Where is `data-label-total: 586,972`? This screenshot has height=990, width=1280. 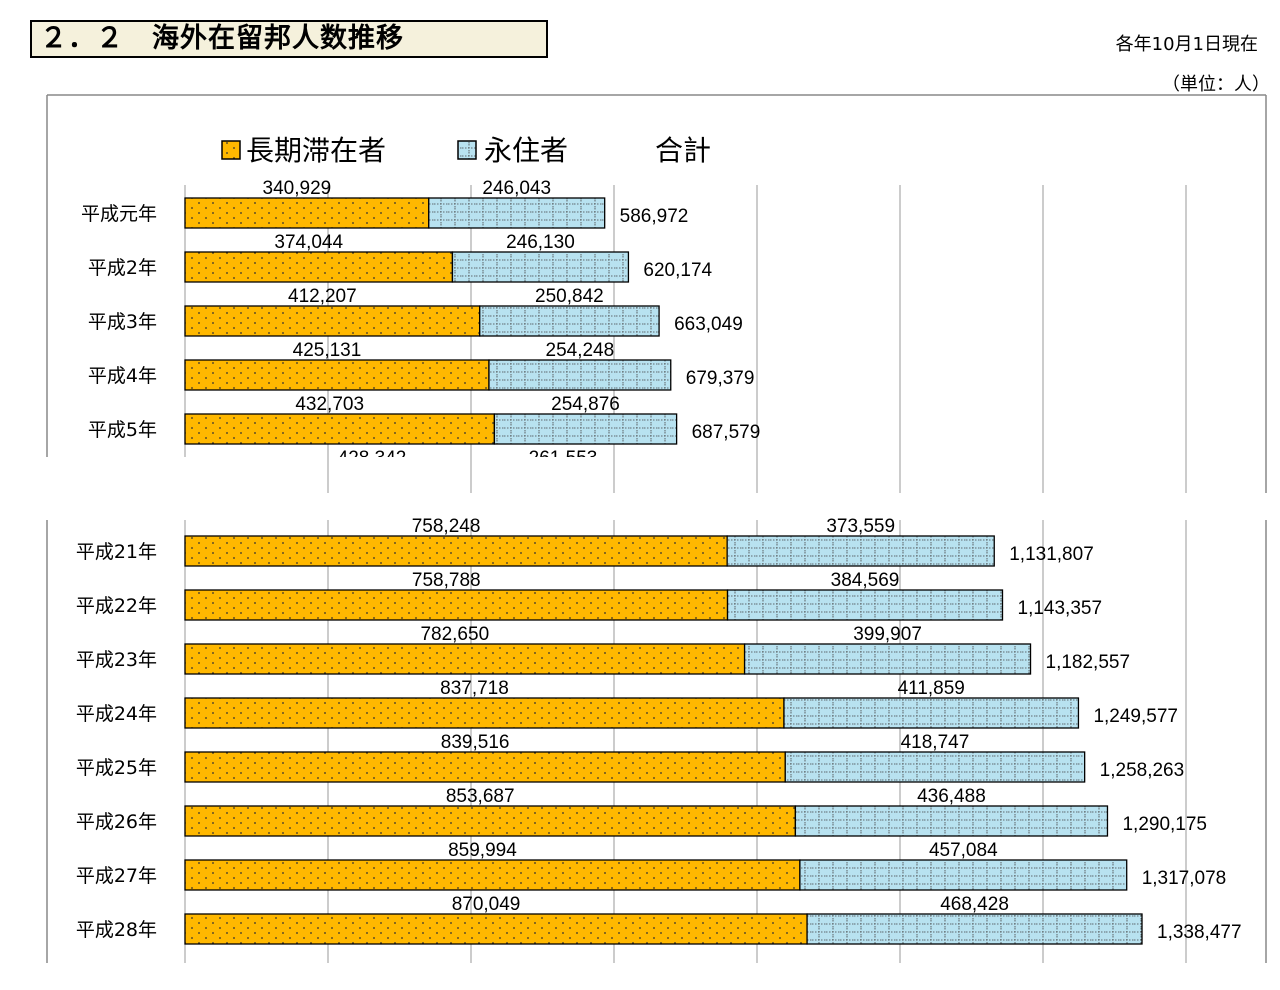
data-label-total: 586,972 is located at coordinates (654, 216).